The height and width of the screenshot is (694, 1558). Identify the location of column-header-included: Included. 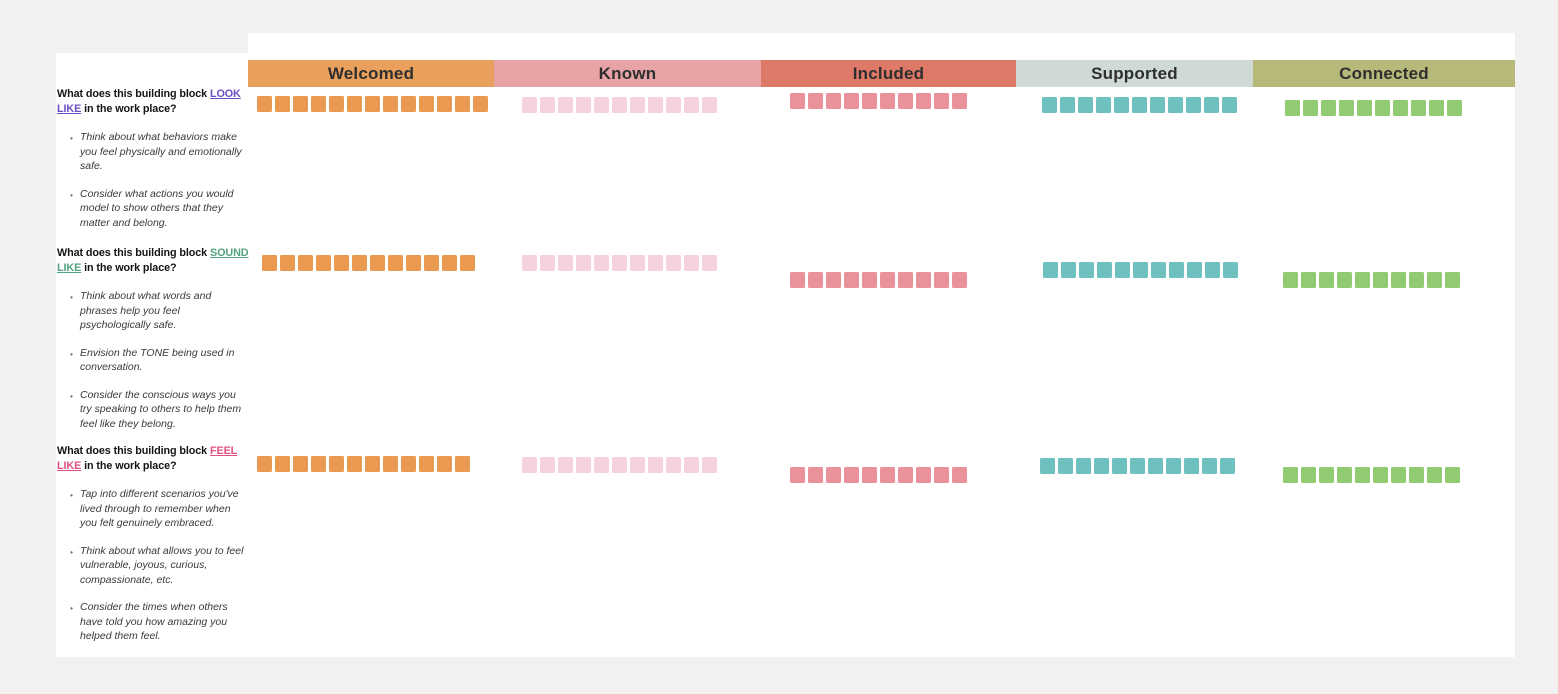
(888, 73).